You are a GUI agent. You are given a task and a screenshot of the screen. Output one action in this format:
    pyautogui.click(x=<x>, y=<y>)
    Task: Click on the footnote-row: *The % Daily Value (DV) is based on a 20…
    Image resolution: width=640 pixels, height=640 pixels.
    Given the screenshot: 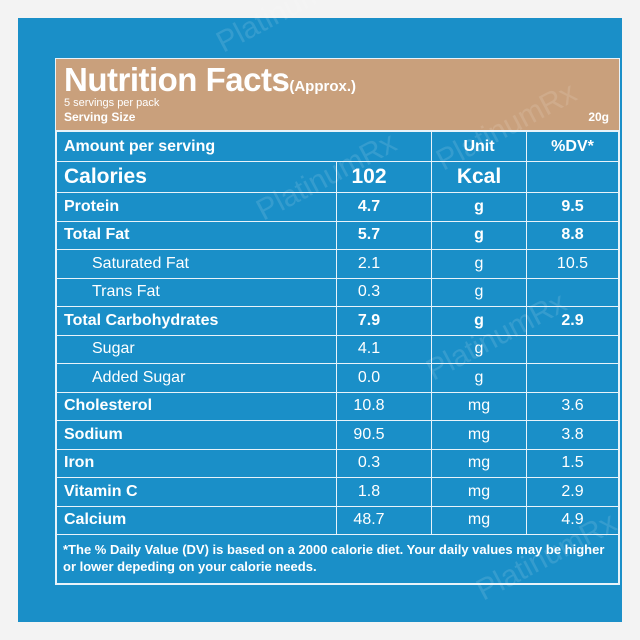 What is the action you would take?
    pyautogui.click(x=337, y=559)
    